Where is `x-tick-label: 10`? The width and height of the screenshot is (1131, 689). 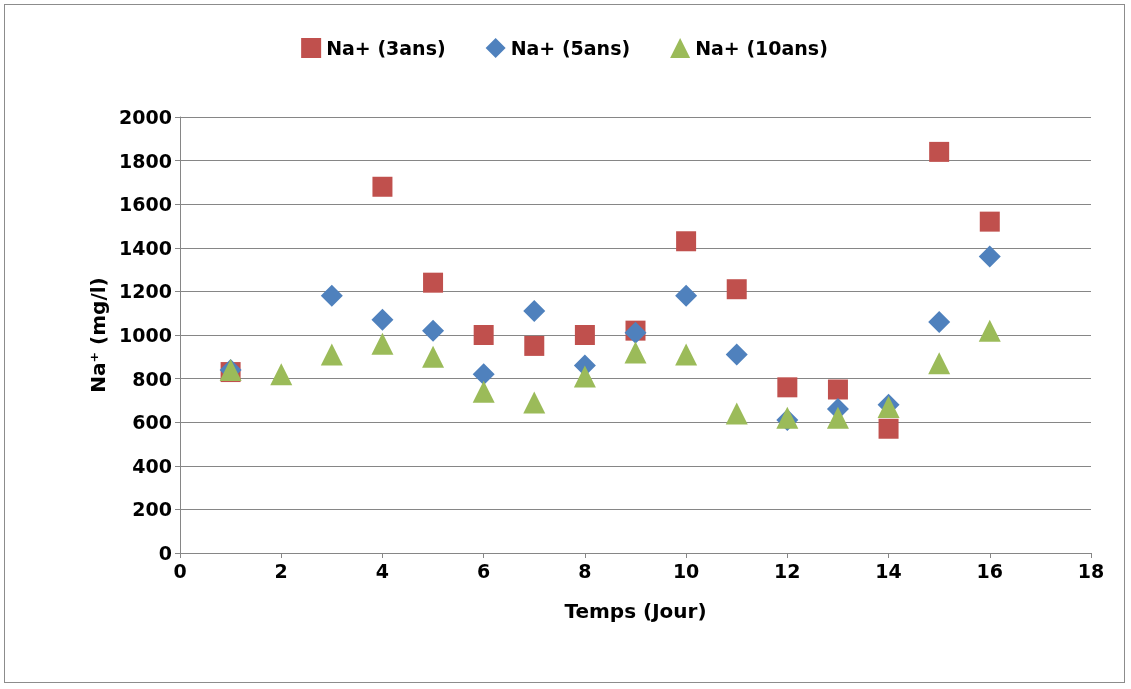 x-tick-label: 10 is located at coordinates (686, 570).